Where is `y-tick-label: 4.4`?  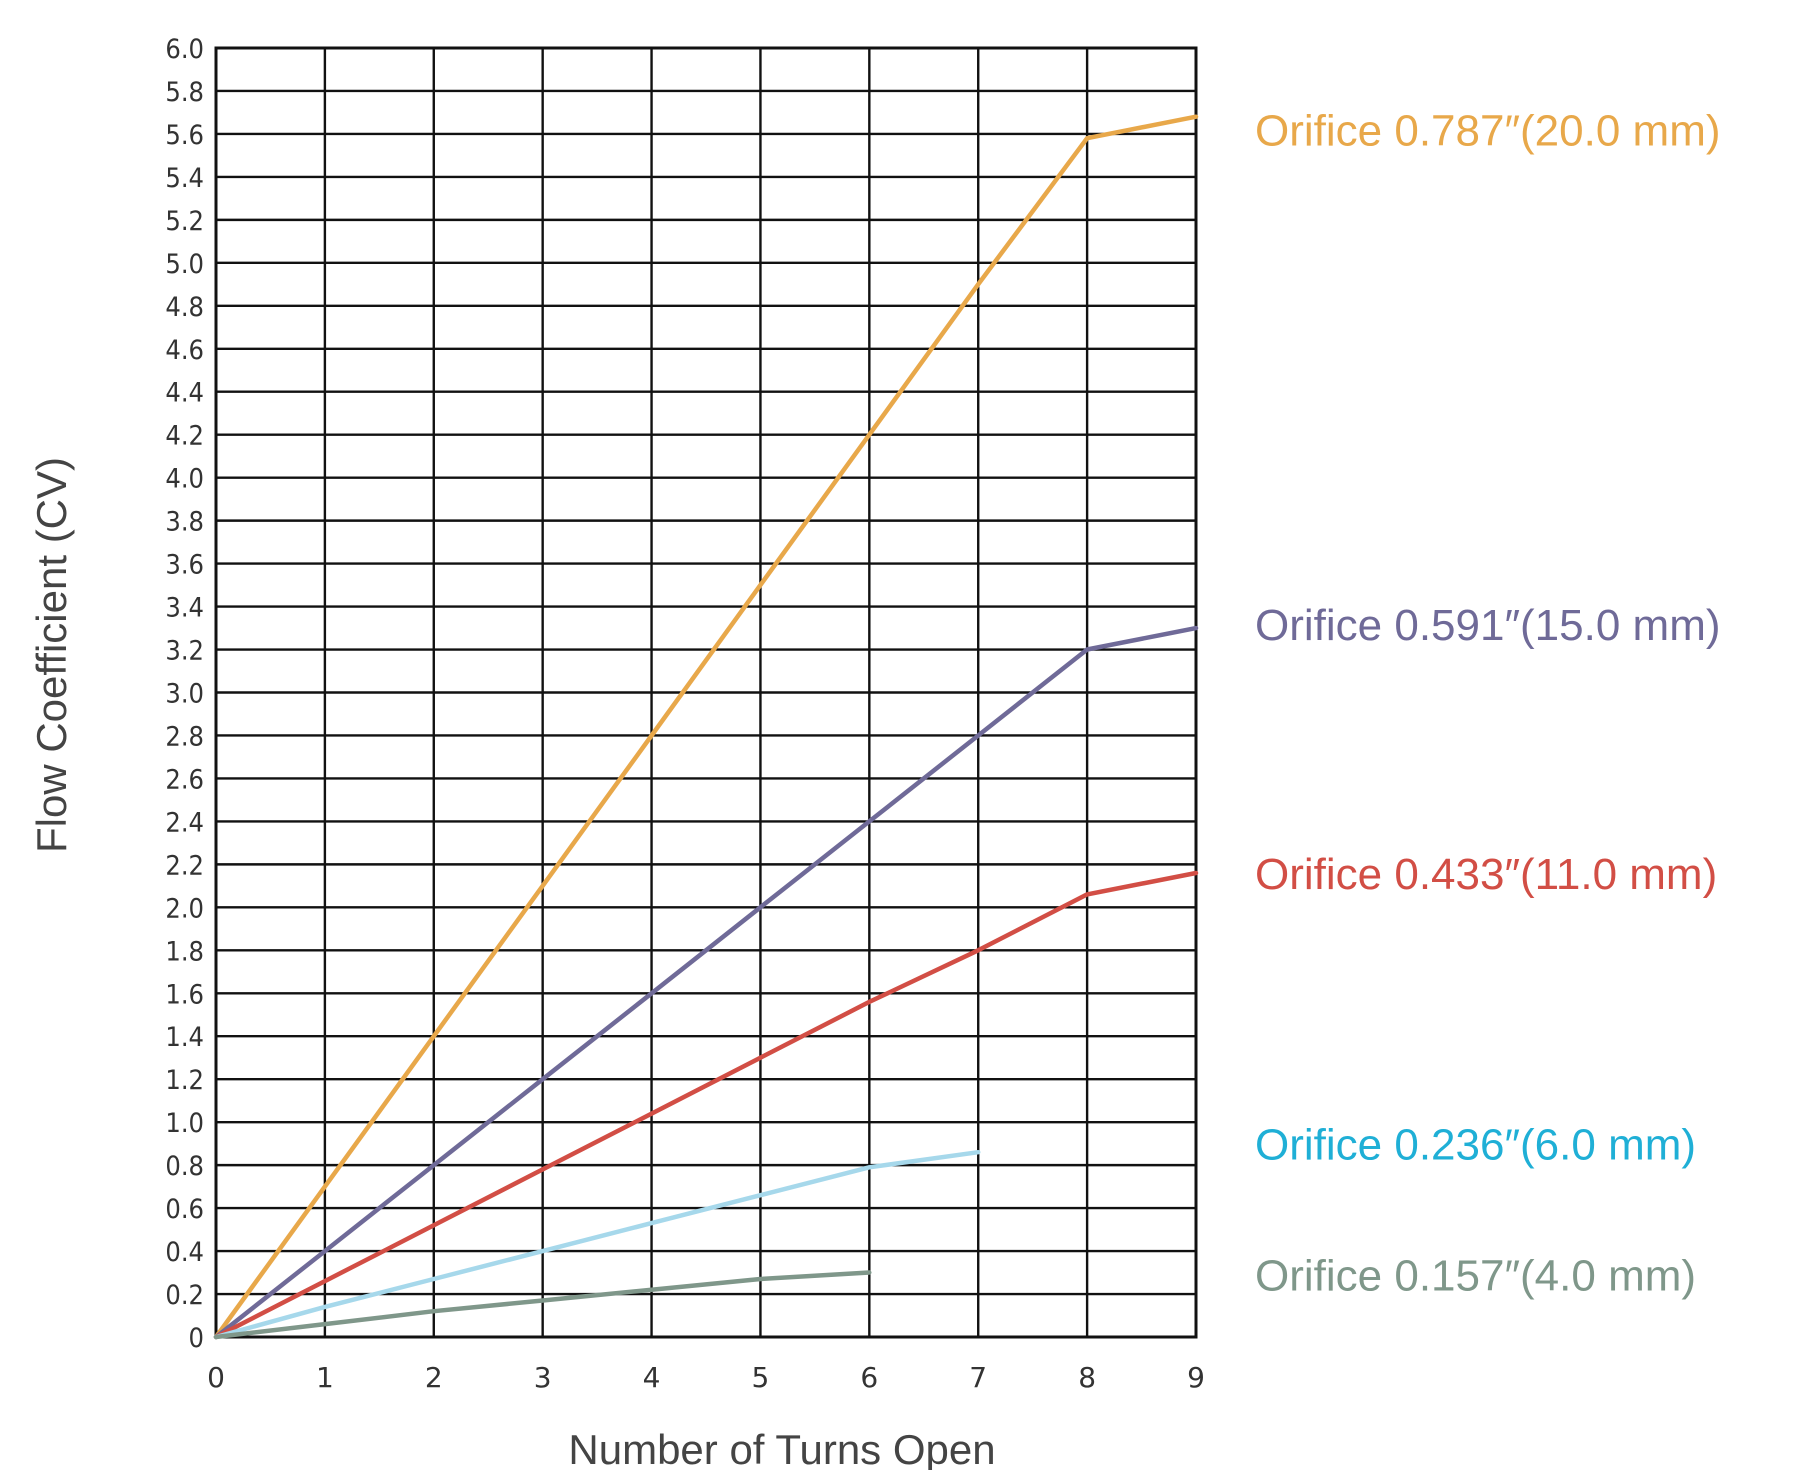
y-tick-label: 4.4 is located at coordinates (184, 393).